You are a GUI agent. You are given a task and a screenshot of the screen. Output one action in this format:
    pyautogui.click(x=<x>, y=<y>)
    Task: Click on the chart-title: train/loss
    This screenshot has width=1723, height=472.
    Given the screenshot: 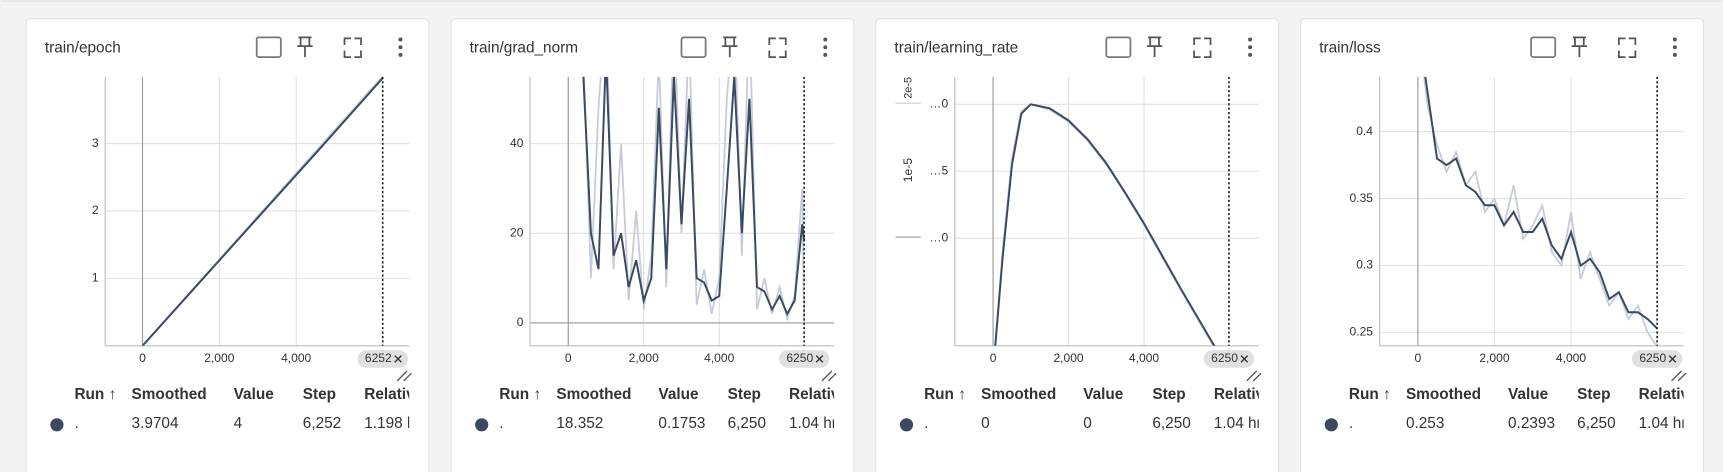 What is the action you would take?
    pyautogui.click(x=1350, y=47)
    